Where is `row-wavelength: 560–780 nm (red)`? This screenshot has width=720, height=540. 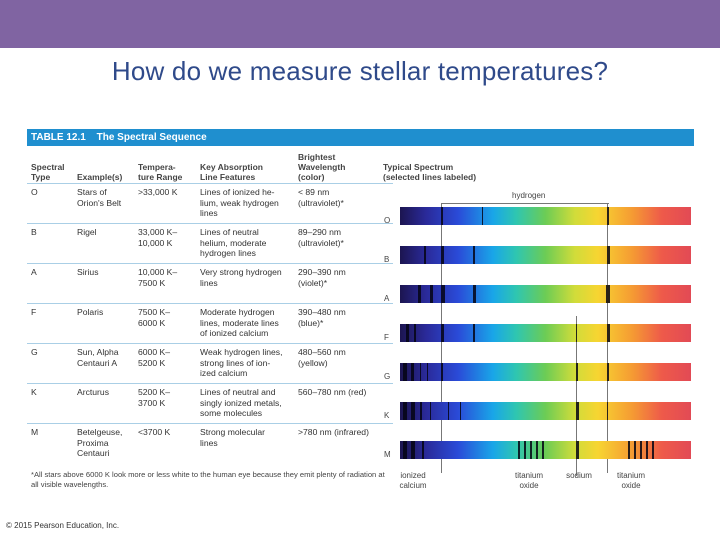 row-wavelength: 560–780 nm (red) is located at coordinates (332, 392).